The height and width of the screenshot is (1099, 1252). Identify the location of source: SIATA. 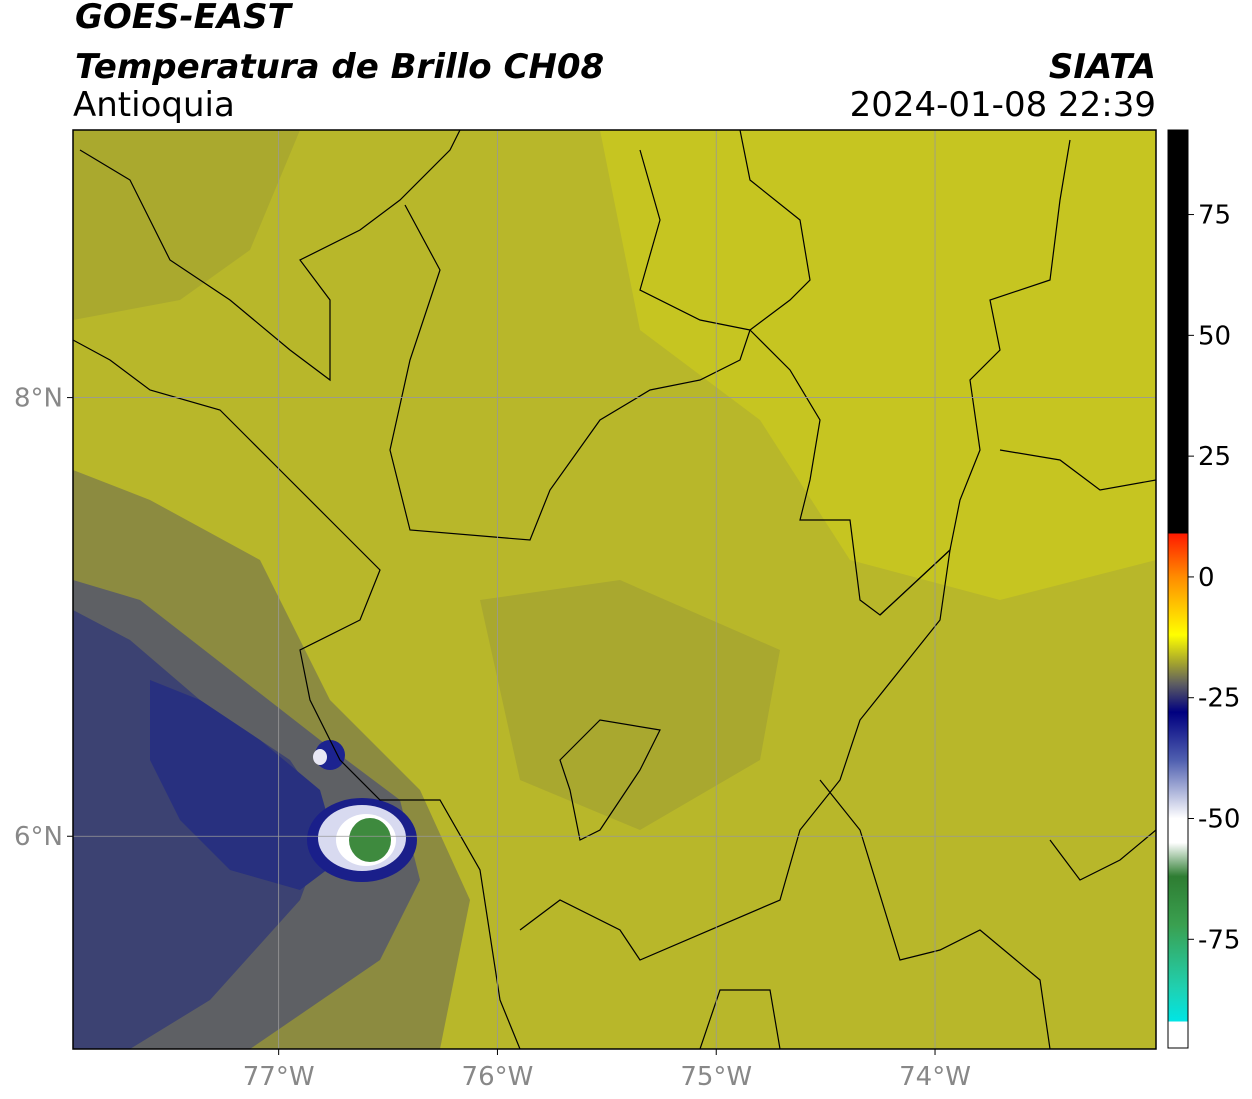
(1102, 67).